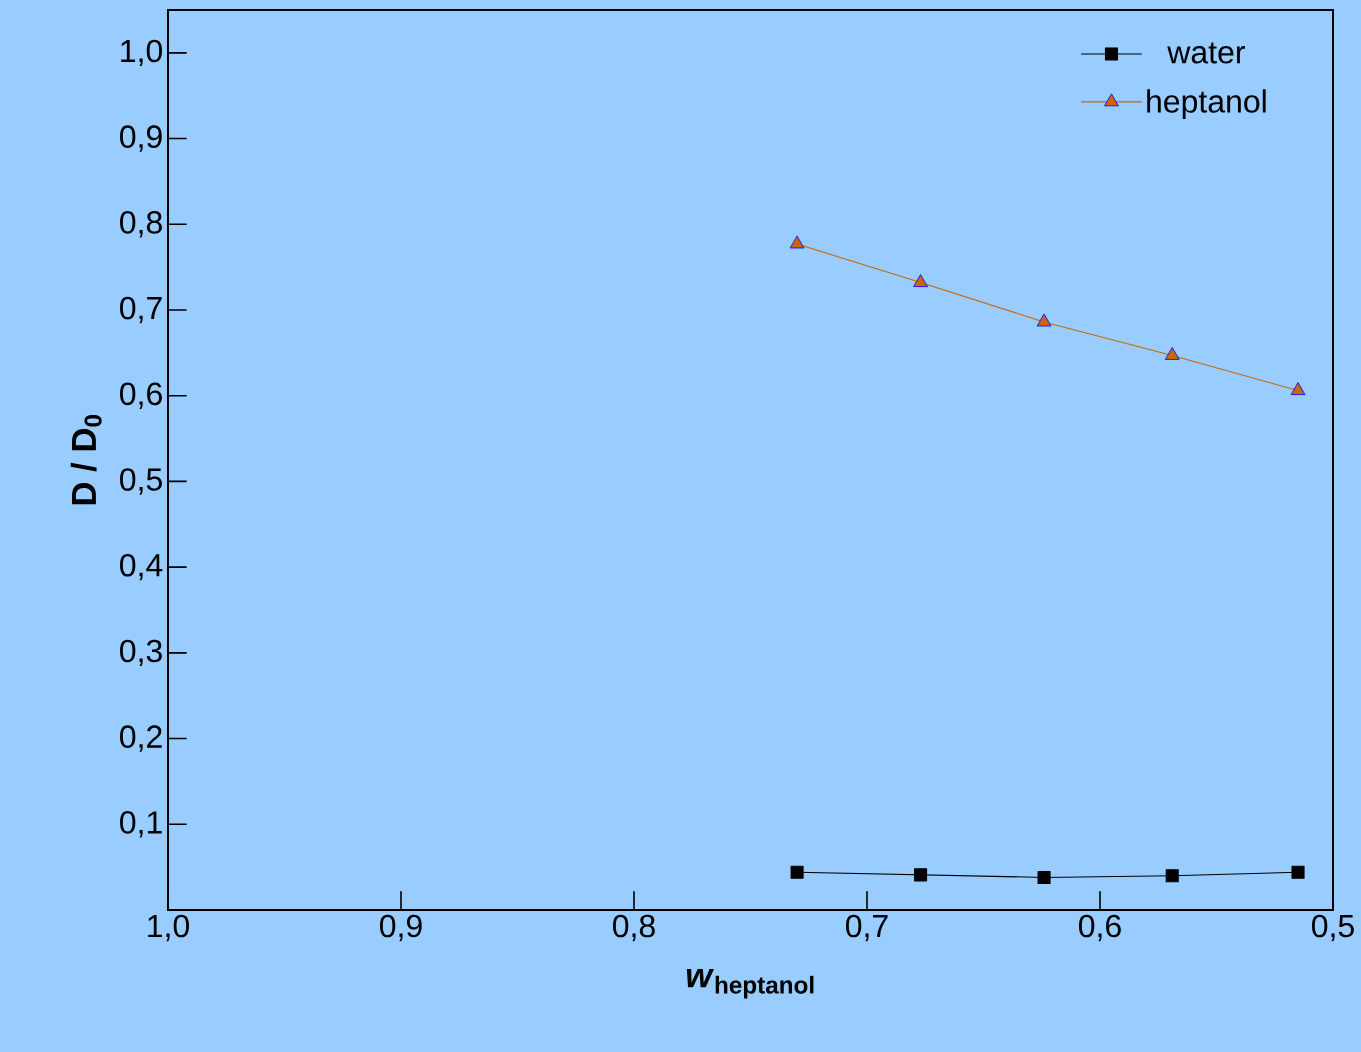 This screenshot has width=1361, height=1052. I want to click on x-tick-label: 0,6, so click(1100, 928).